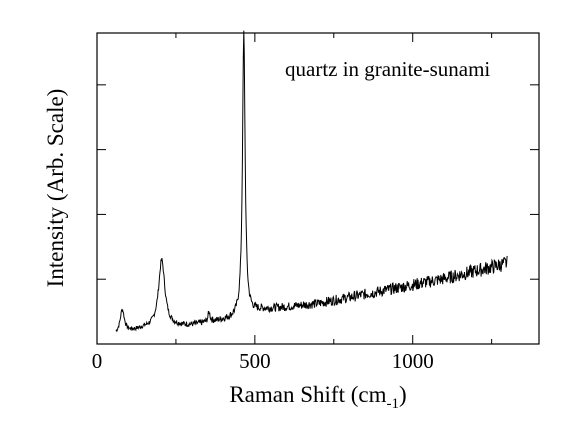 Image resolution: width=567 pixels, height=442 pixels. I want to click on x-tick-label: 0, so click(97, 361).